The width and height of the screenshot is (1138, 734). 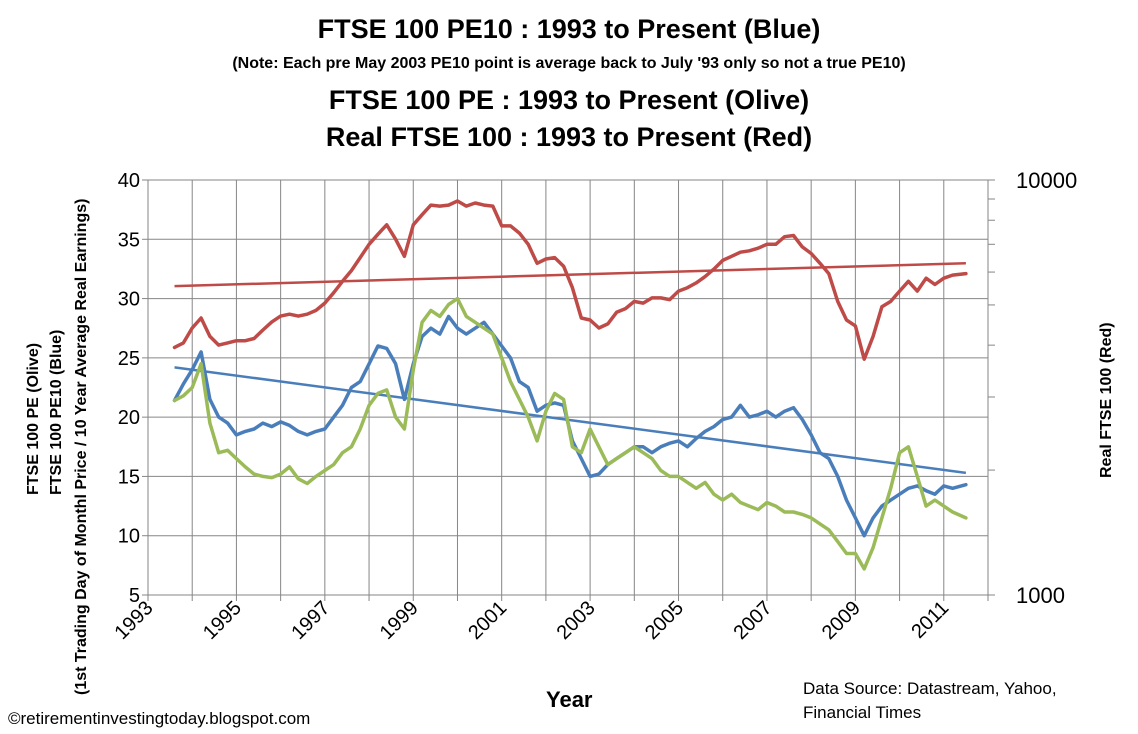 I want to click on y2-tick-label: 10000, so click(x=1046, y=180).